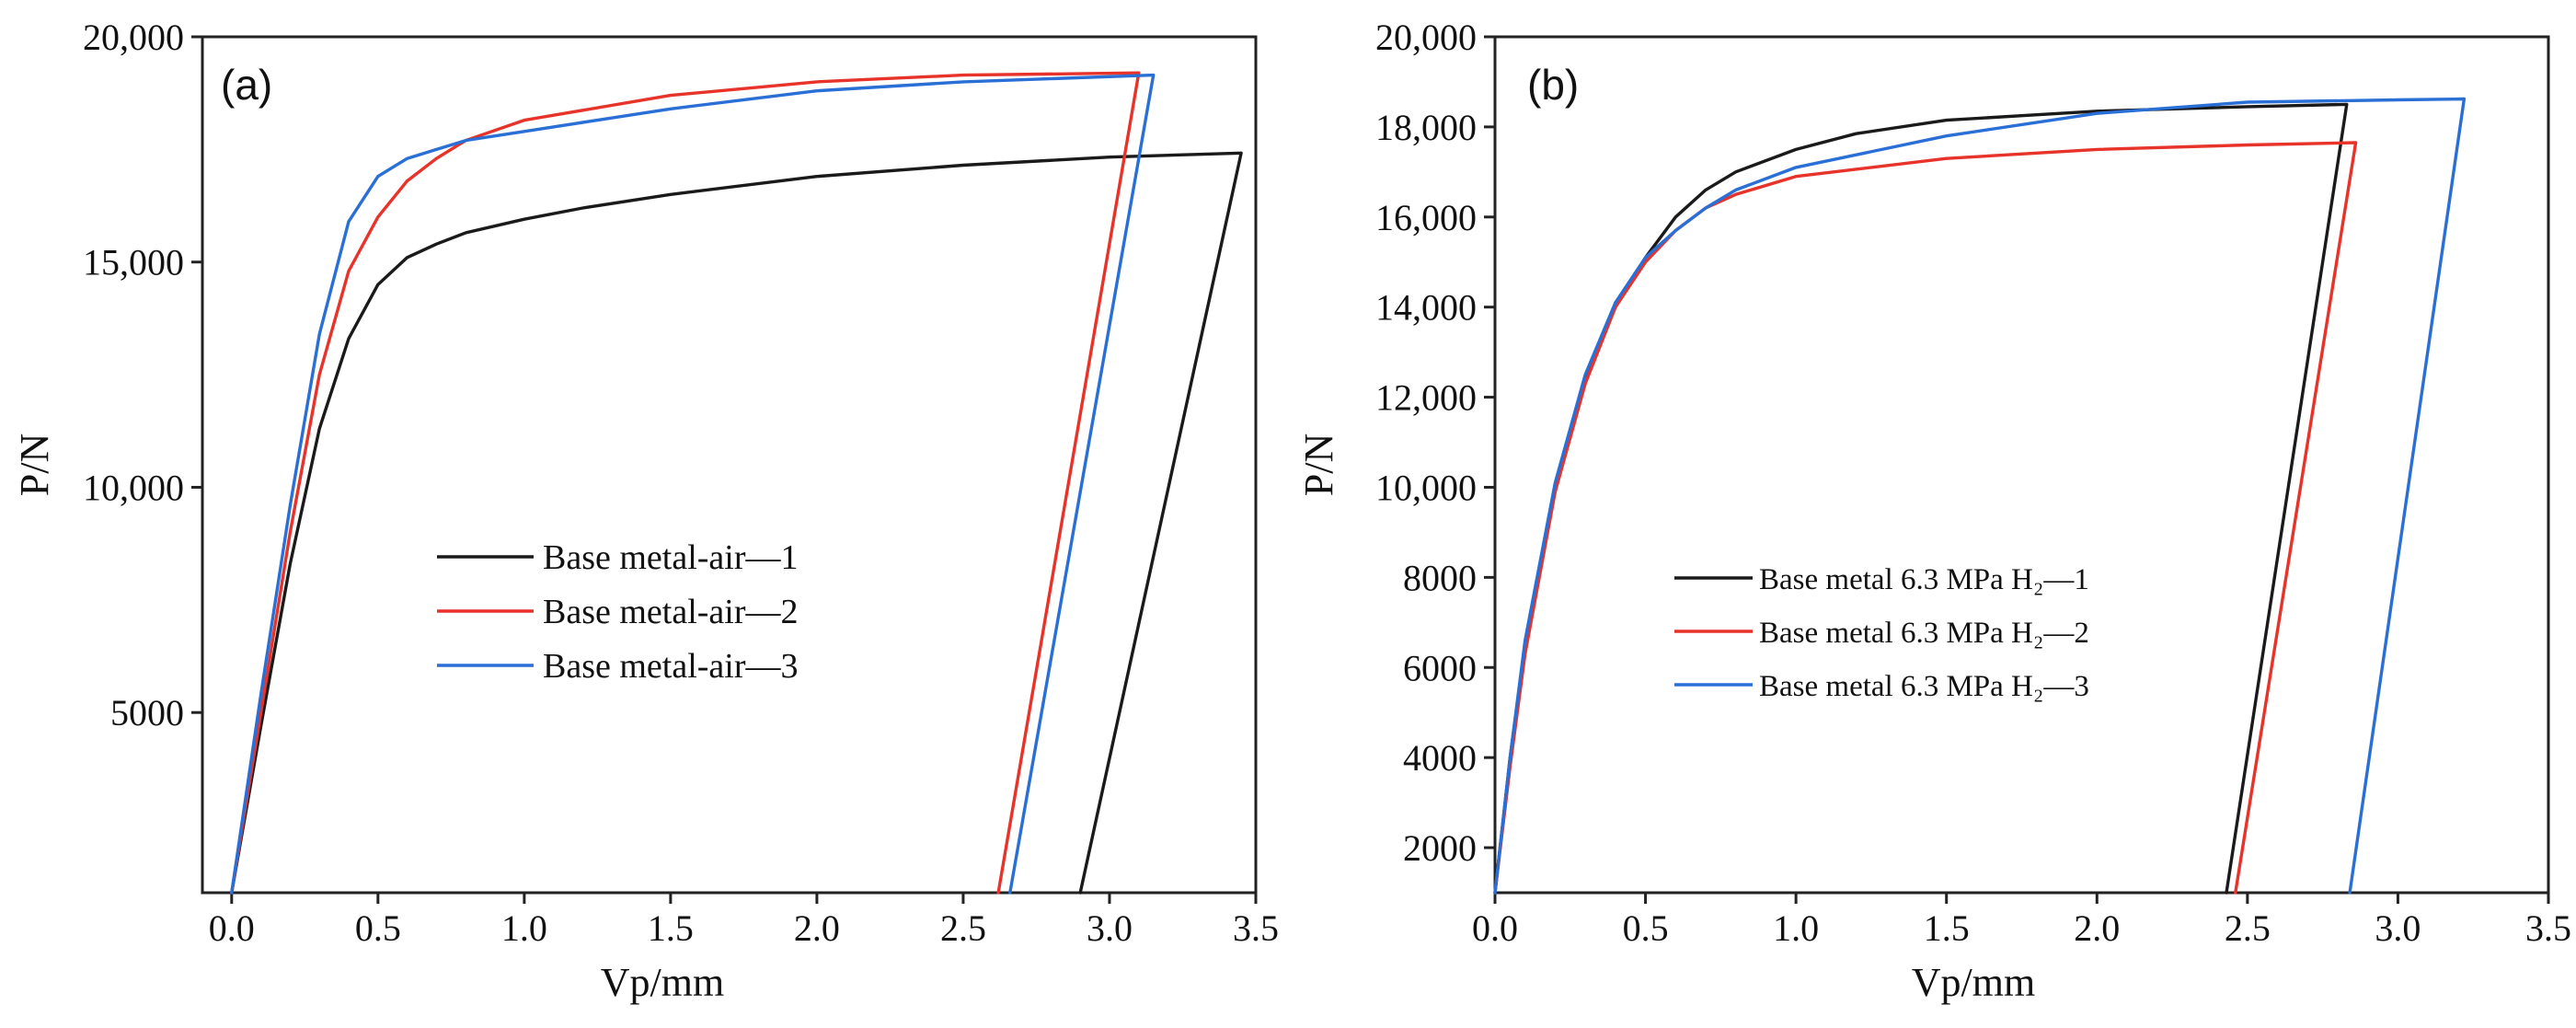 Image resolution: width=2576 pixels, height=1028 pixels. What do you see at coordinates (1110, 928) in the screenshot?
I see `panel-a-x-tick-label: 3.0` at bounding box center [1110, 928].